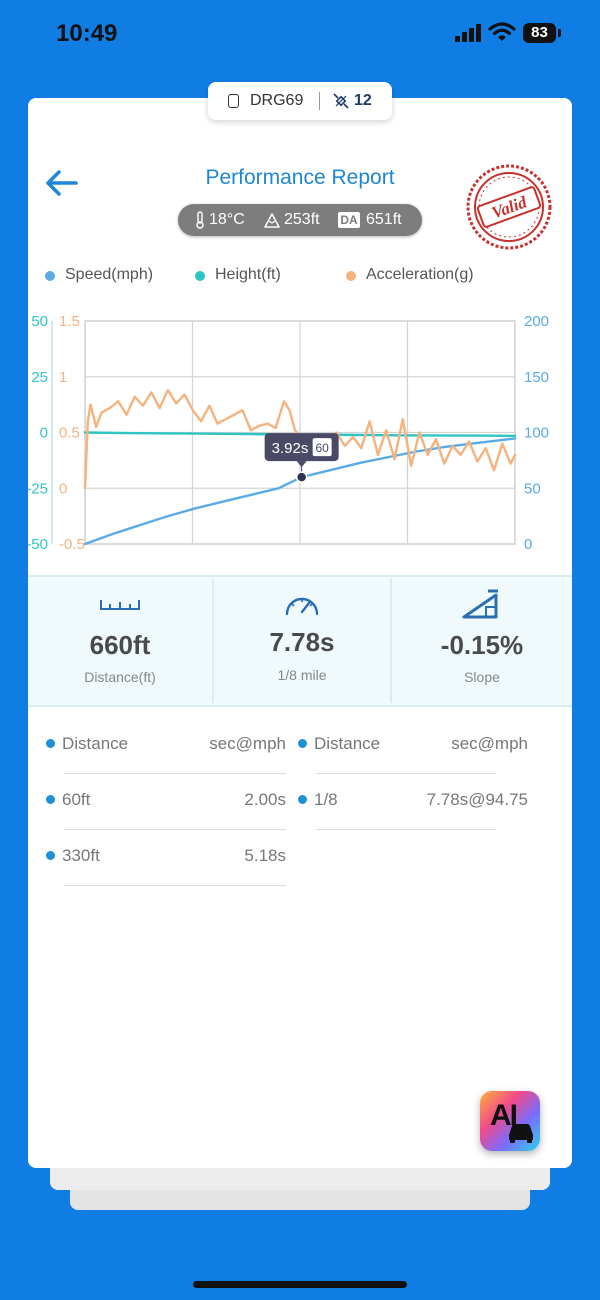  Describe the element at coordinates (301, 477) in the screenshot. I see `tooltip-marker` at that location.